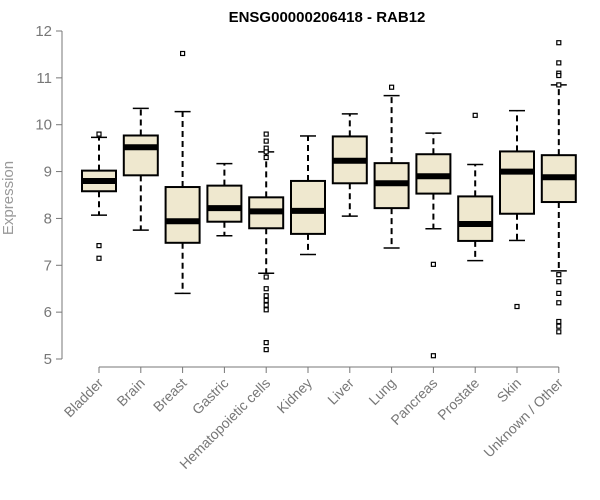 This screenshot has width=600, height=500. What do you see at coordinates (48, 172) in the screenshot?
I see `y-tick-label: 9` at bounding box center [48, 172].